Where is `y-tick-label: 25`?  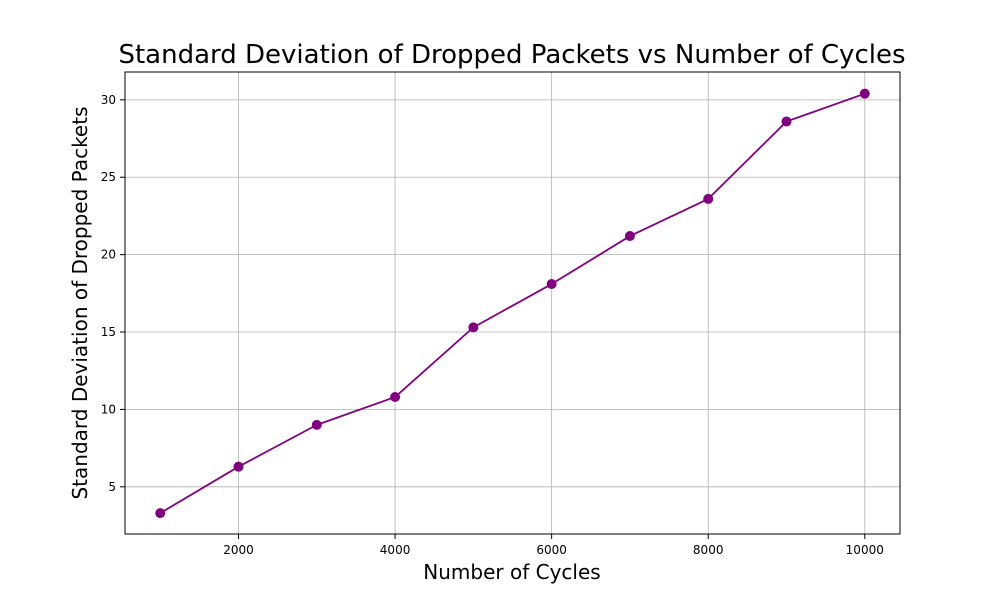
y-tick-label: 25 is located at coordinates (108, 177).